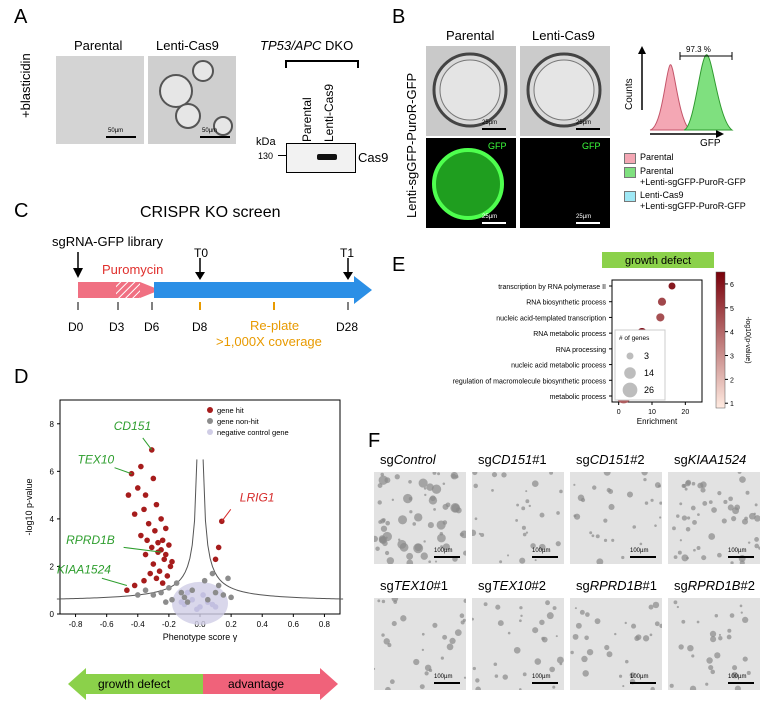 The height and width of the screenshot is (713, 769). What do you see at coordinates (253, 432) in the screenshot?
I see `volcano-legend-label: negative control gene` at bounding box center [253, 432].